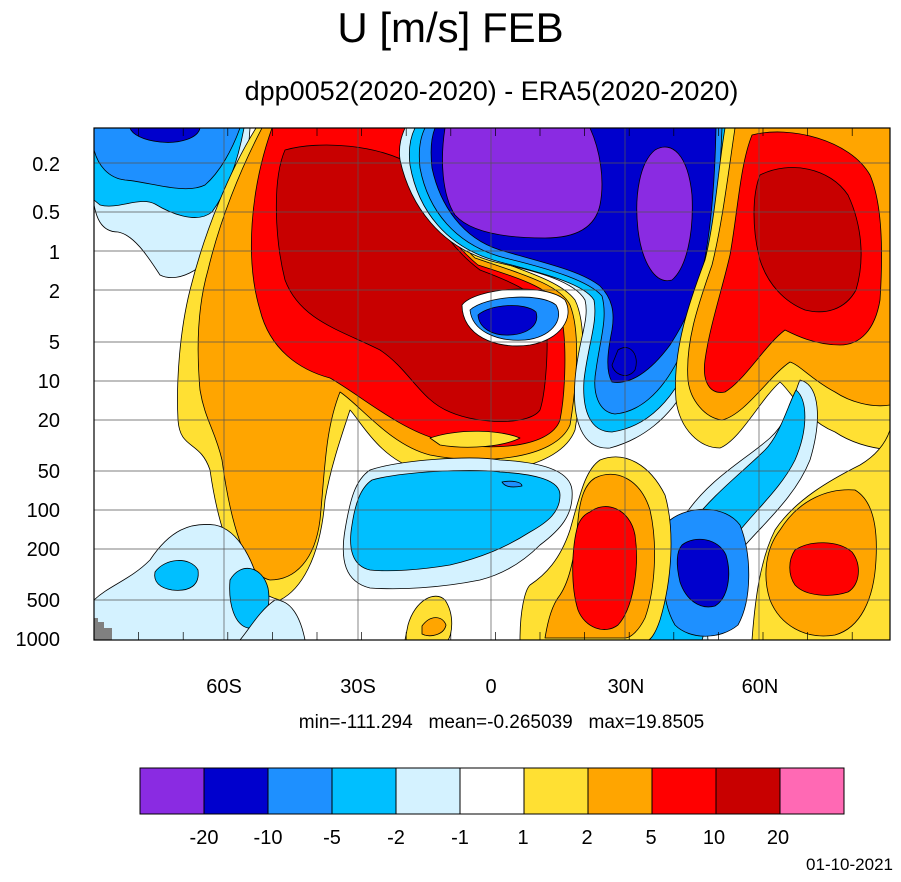 The width and height of the screenshot is (901, 882). Describe the element at coordinates (396, 838) in the screenshot. I see `colorbar-label: -2` at that location.